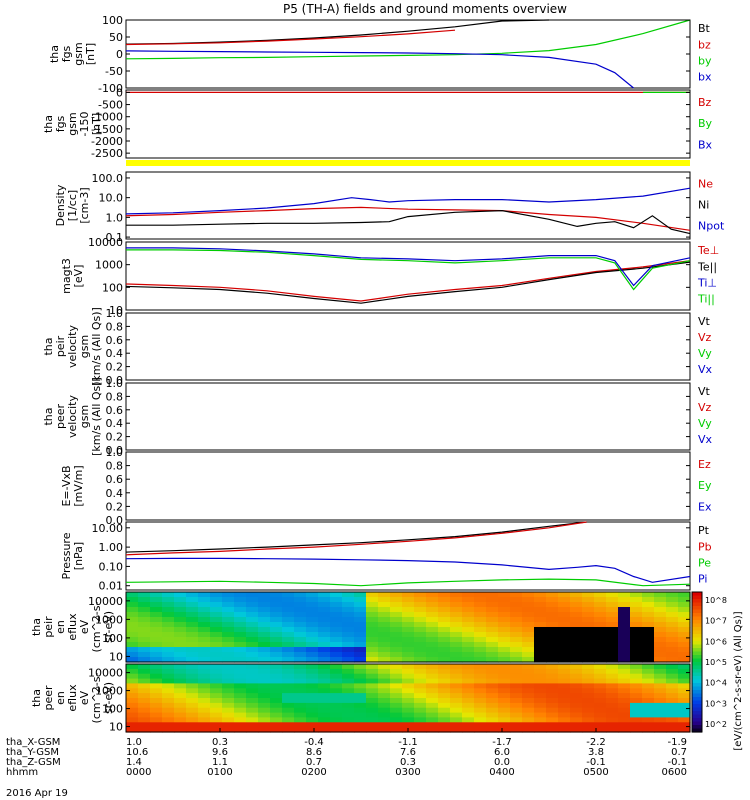  Describe the element at coordinates (313, 772) in the screenshot. I see `x-row-value: 0200` at that location.